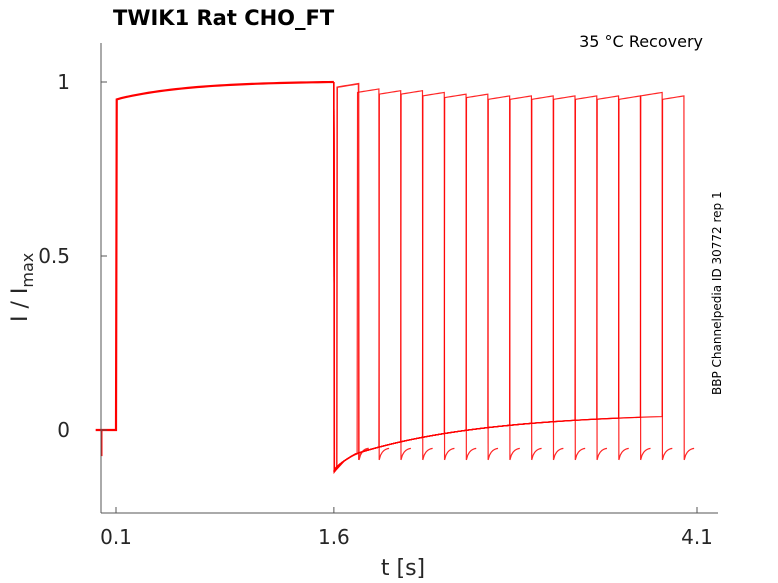 The image size is (778, 583). I want to click on chart-subtitle: 35 °C Recovery, so click(641, 41).